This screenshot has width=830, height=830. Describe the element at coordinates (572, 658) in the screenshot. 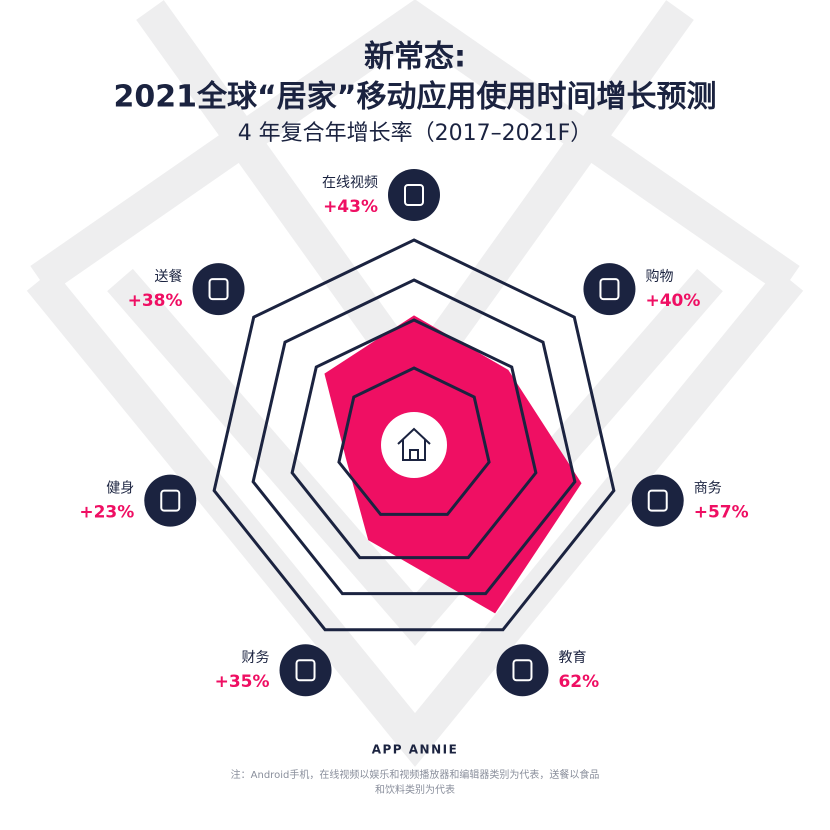

I see `category-label: 教育` at that location.